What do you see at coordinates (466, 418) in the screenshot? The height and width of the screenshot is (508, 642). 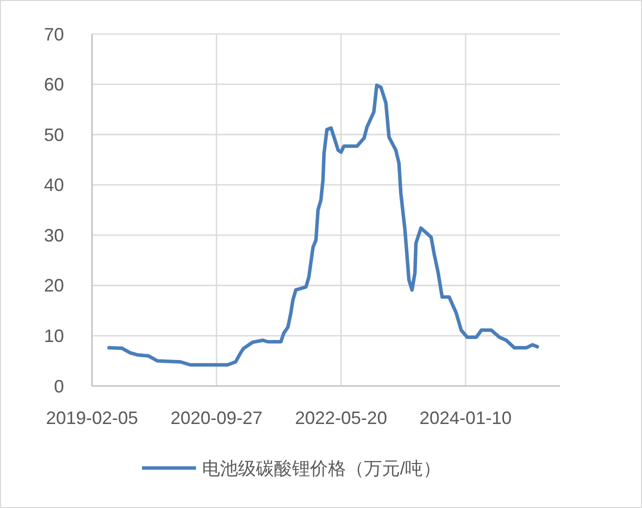 I see `x-tick-label: 2024-01-10` at bounding box center [466, 418].